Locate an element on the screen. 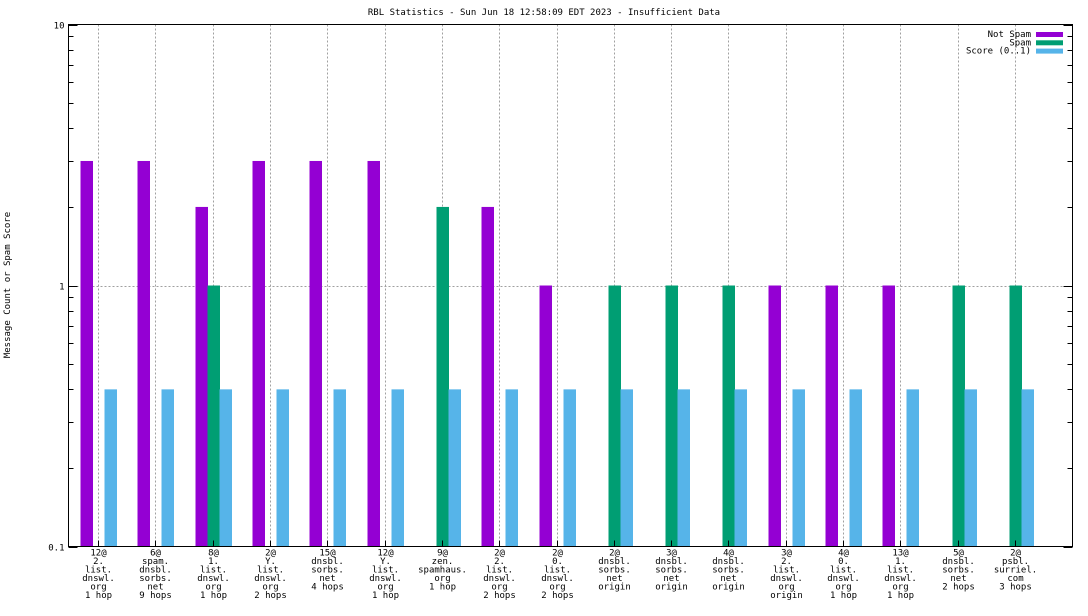 The image size is (1088, 616). legend-label: Not Spam is located at coordinates (1009, 35).